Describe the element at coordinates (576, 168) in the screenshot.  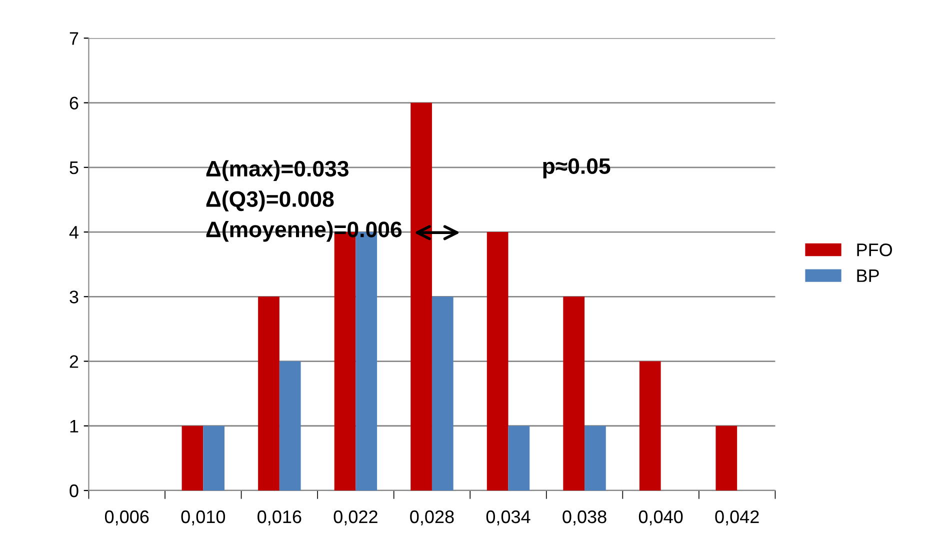
I see `annotation: p≈0.05` at that location.